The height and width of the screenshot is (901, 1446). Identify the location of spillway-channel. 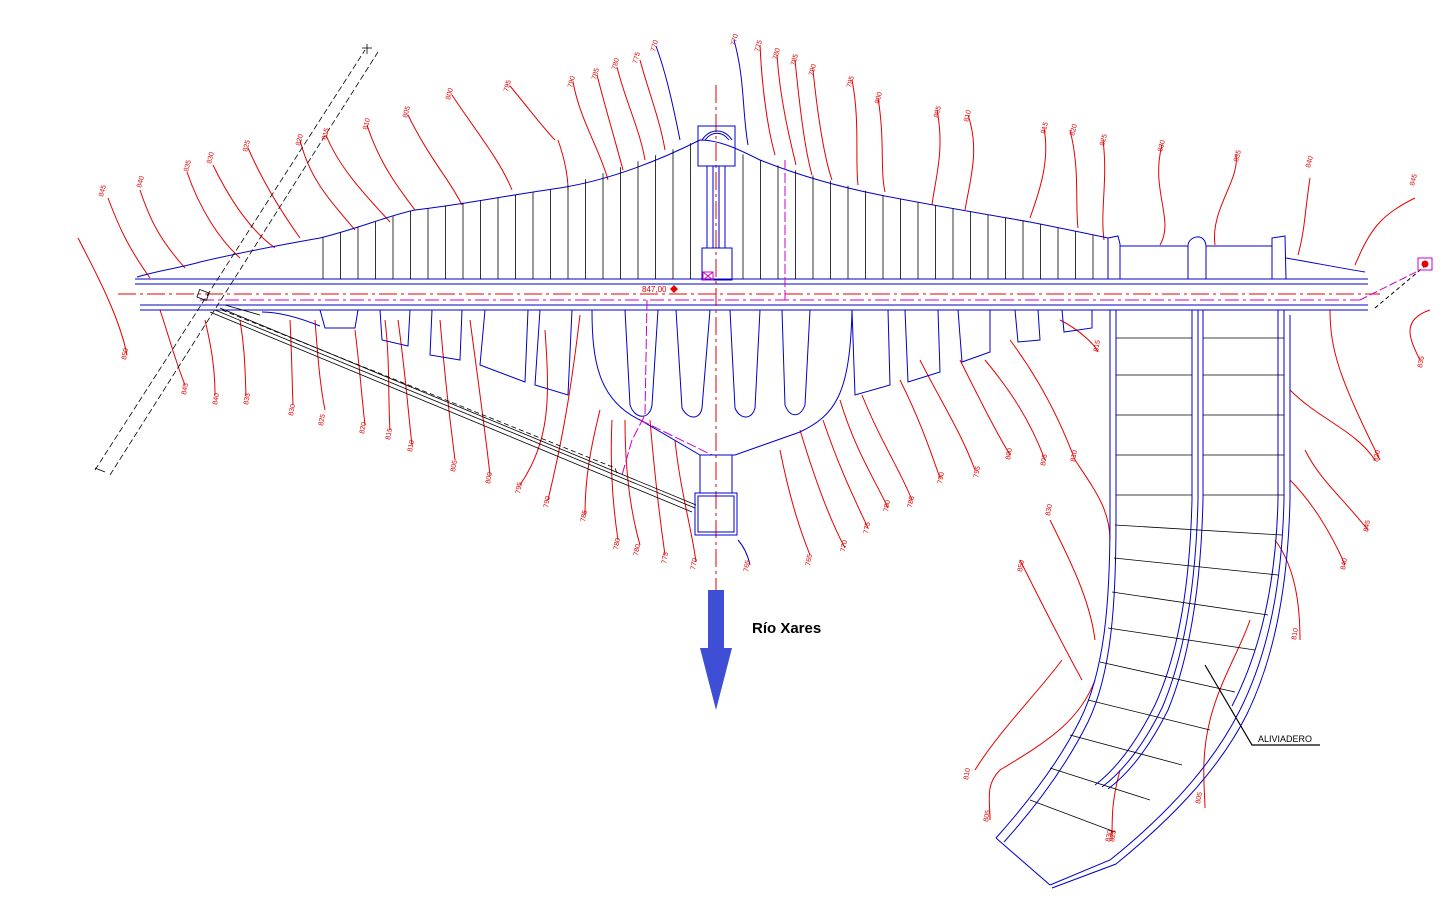
(1143, 599).